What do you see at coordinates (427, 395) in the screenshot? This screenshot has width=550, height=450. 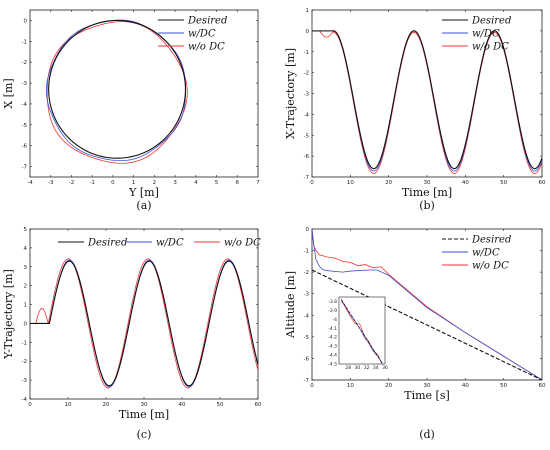 I see `x-axis-label: Time [s]` at bounding box center [427, 395].